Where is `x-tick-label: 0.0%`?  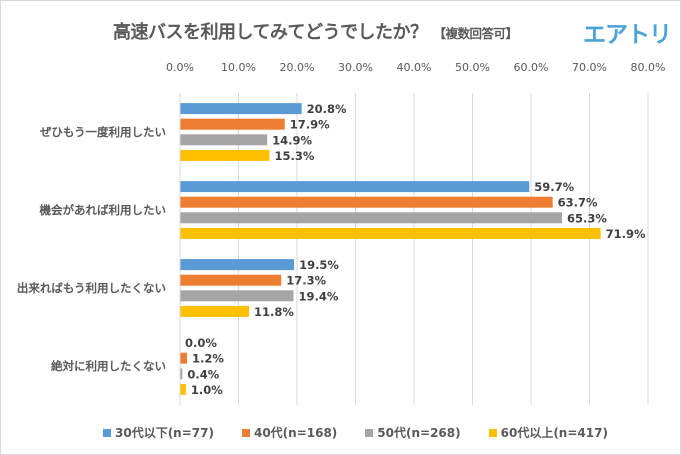 x-tick-label: 0.0% is located at coordinates (180, 67).